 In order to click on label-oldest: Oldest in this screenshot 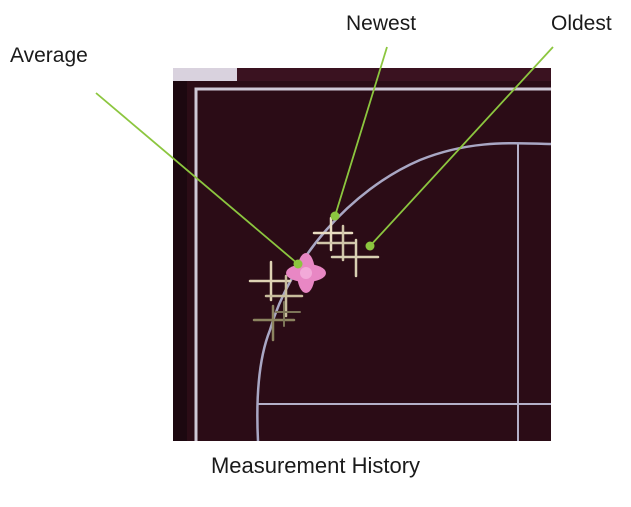, I will do `click(581, 23)`.